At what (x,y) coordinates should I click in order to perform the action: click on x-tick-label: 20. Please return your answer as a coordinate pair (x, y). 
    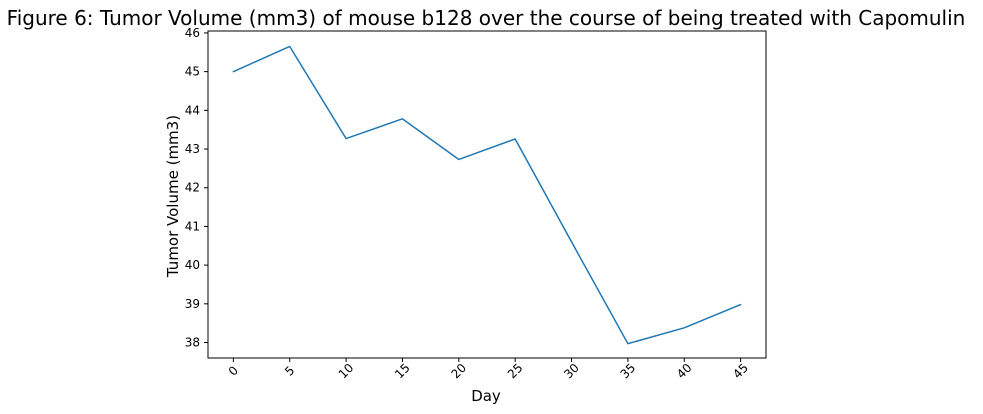
    Looking at the image, I should click on (458, 371).